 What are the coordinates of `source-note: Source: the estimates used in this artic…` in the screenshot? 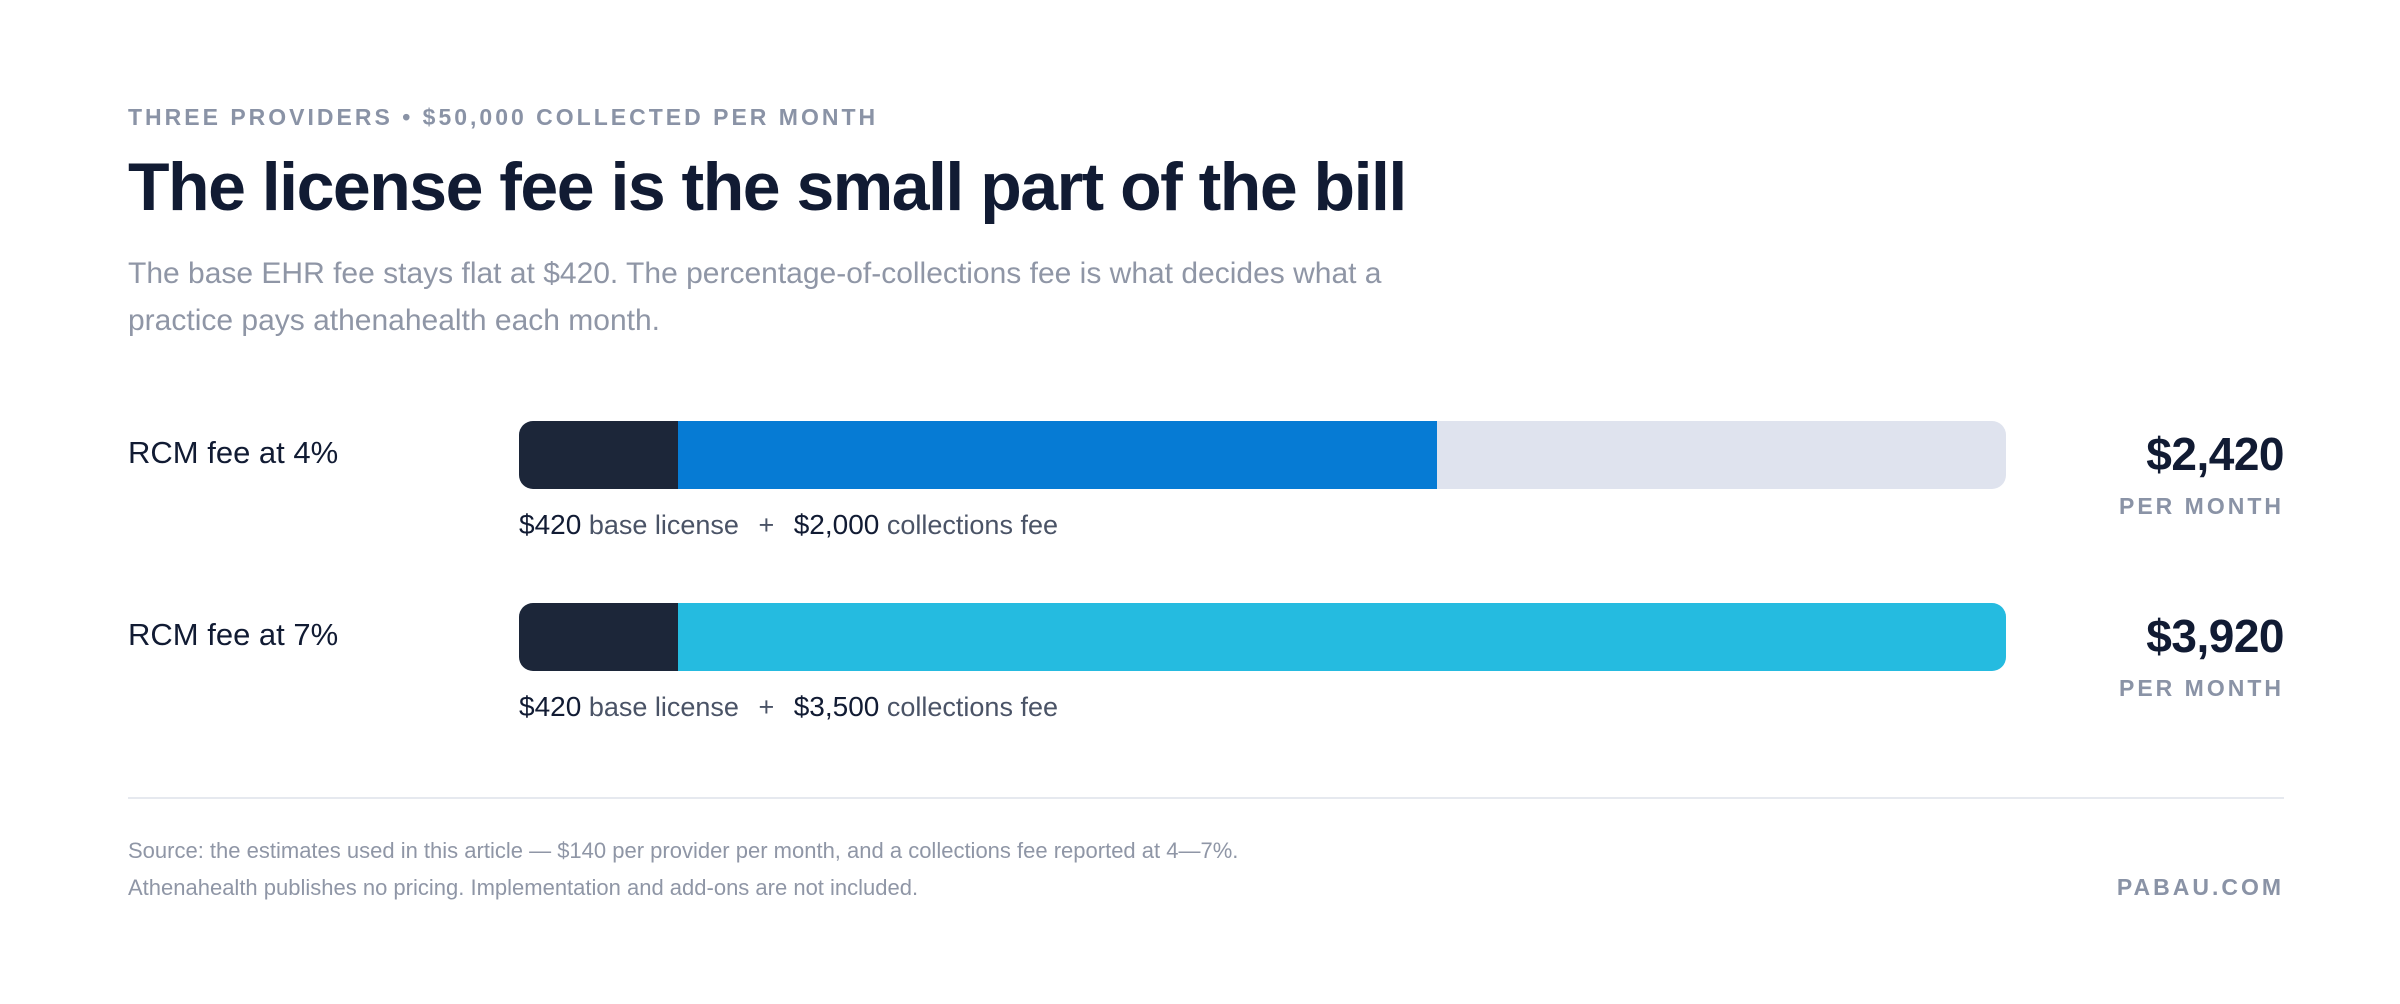 It's located at (683, 869).